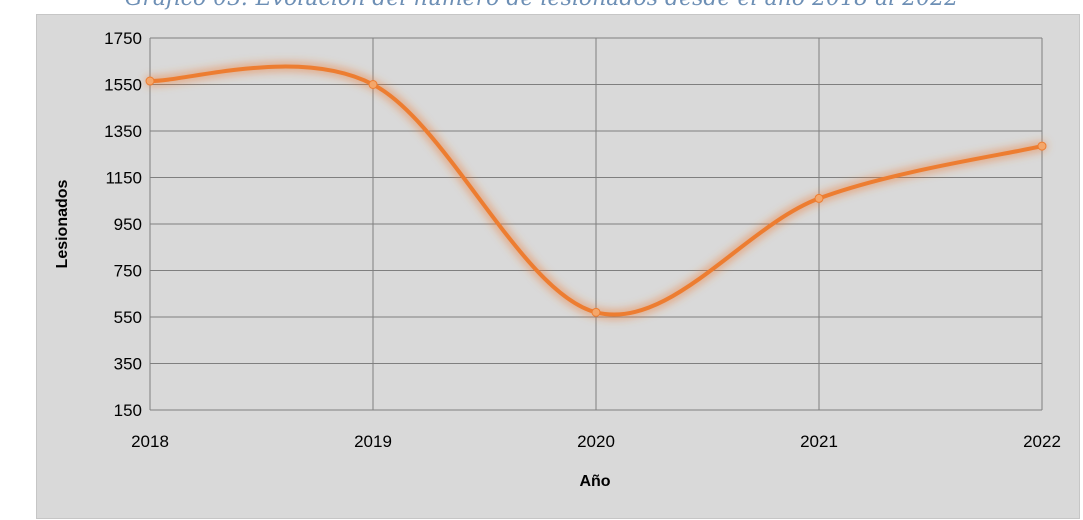  Describe the element at coordinates (373, 441) in the screenshot. I see `x-tick-label: 2019` at that location.